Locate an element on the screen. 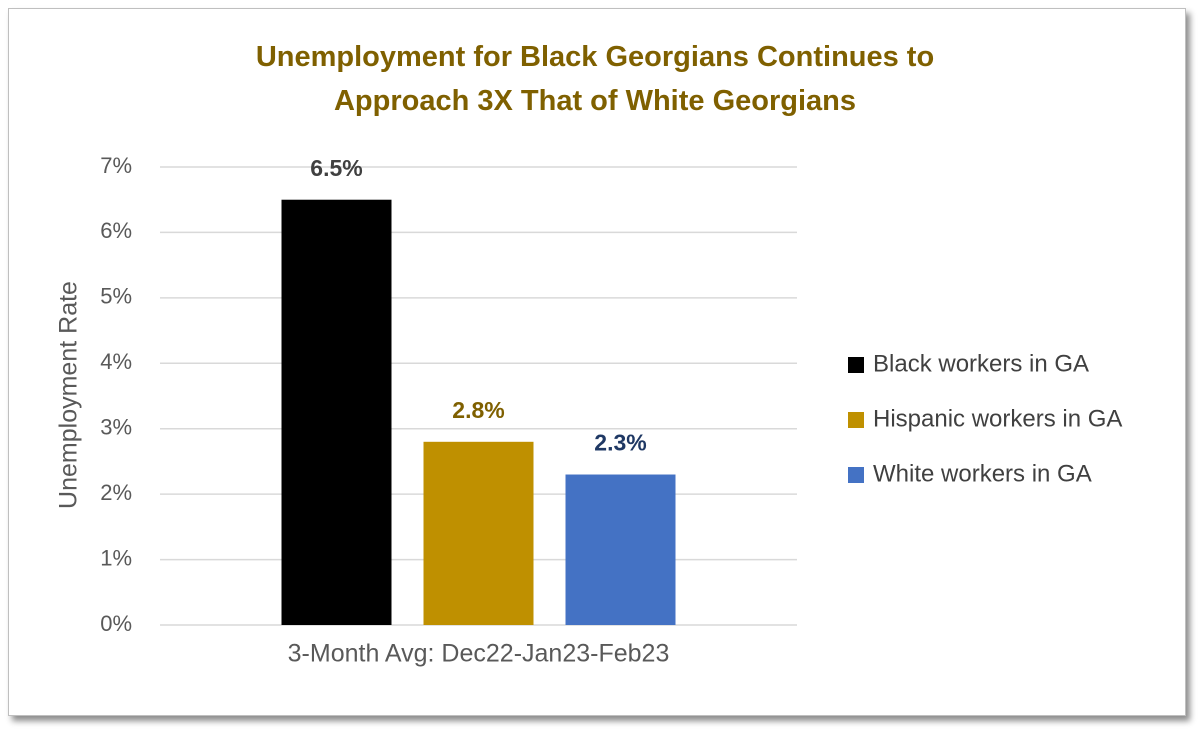  y-tick-label: 3% is located at coordinates (116, 427).